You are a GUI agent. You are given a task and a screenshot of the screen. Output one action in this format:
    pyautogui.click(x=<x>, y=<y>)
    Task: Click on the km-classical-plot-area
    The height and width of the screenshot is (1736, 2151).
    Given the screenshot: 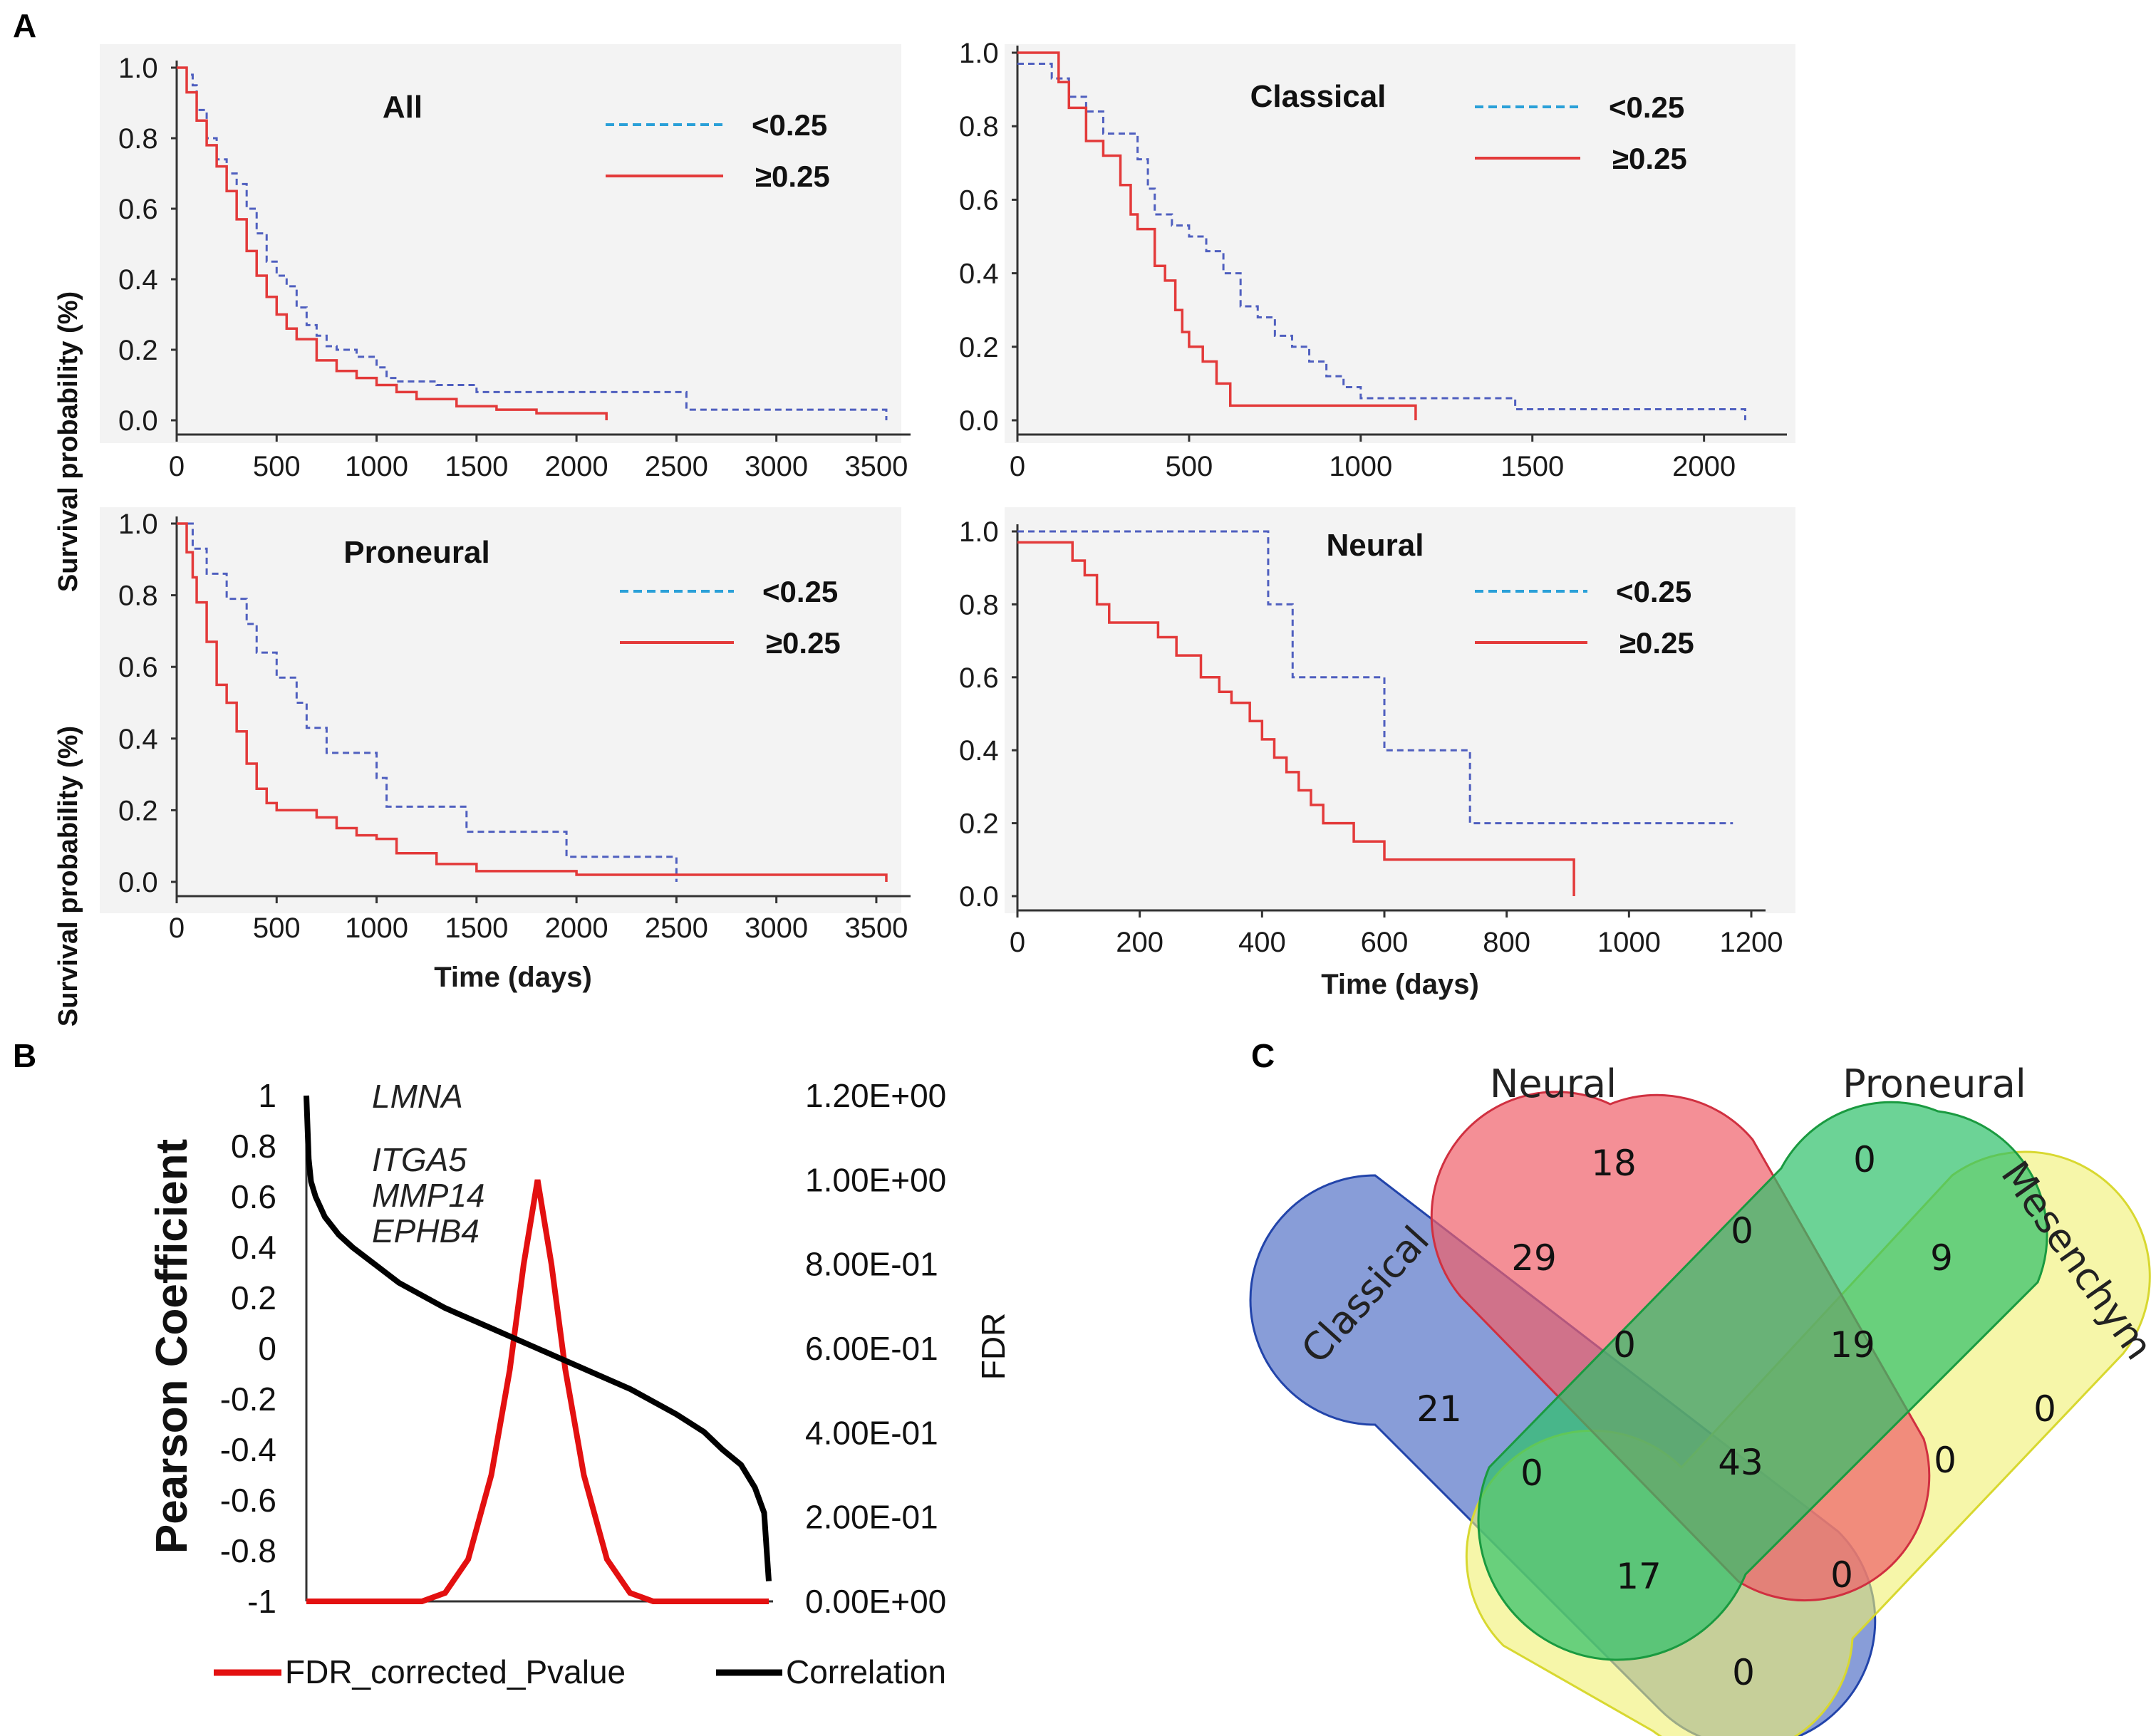 What is the action you would take?
    pyautogui.click(x=1400, y=243)
    